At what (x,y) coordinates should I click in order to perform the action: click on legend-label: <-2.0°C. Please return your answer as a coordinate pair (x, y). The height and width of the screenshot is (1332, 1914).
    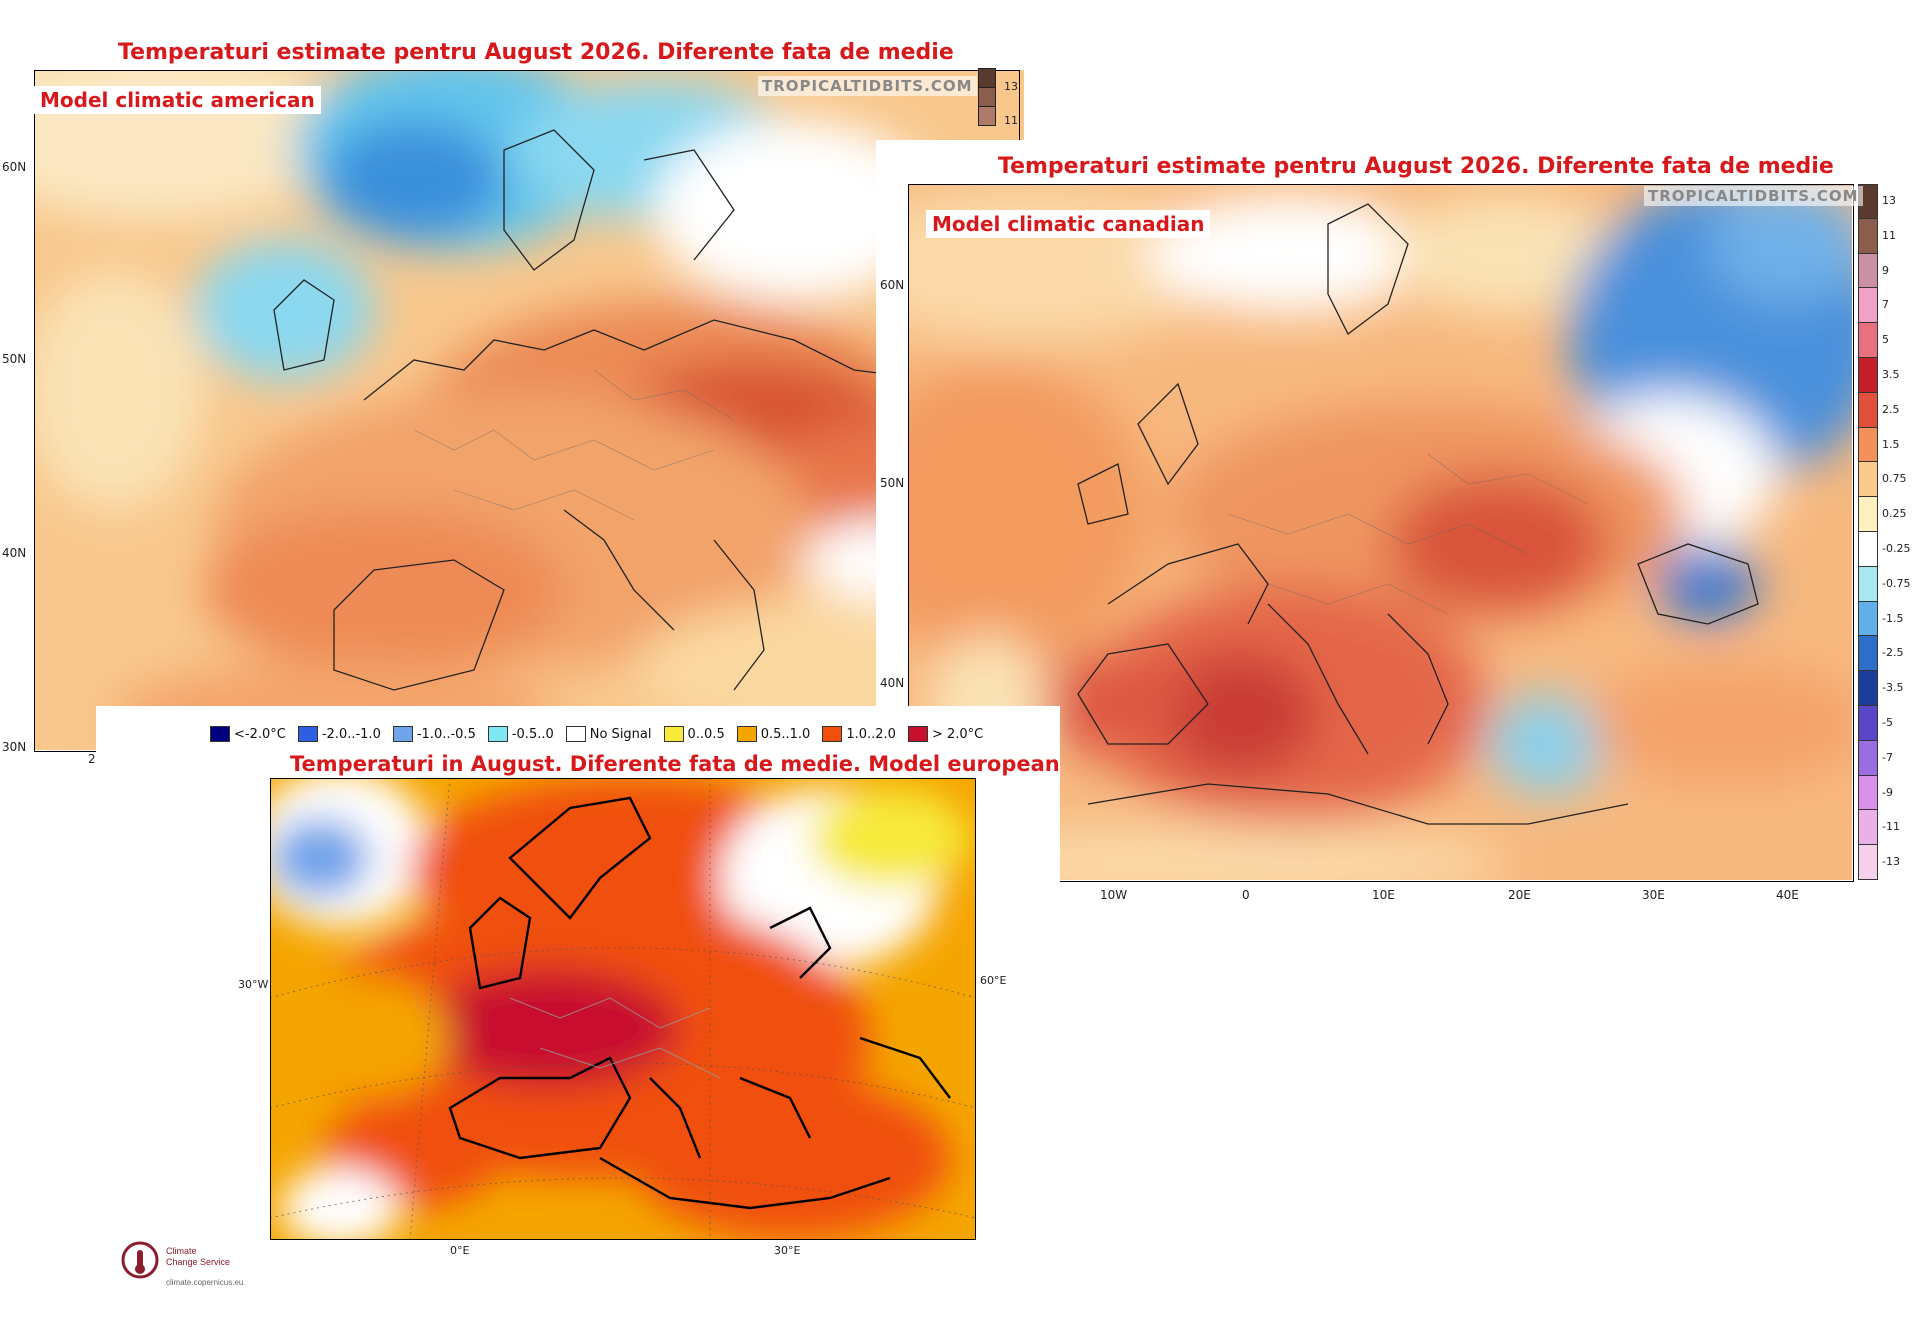
    Looking at the image, I should click on (260, 734).